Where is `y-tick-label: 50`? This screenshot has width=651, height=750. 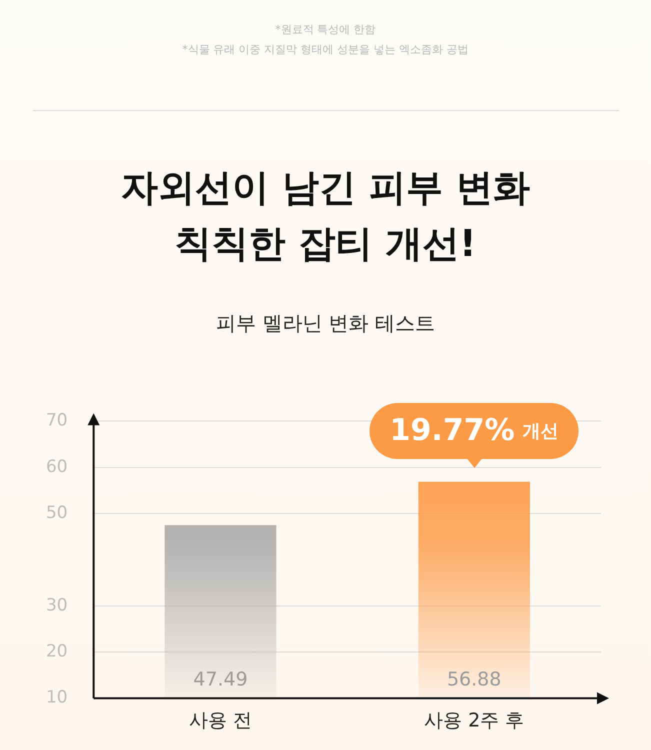
y-tick-label: 50 is located at coordinates (57, 512).